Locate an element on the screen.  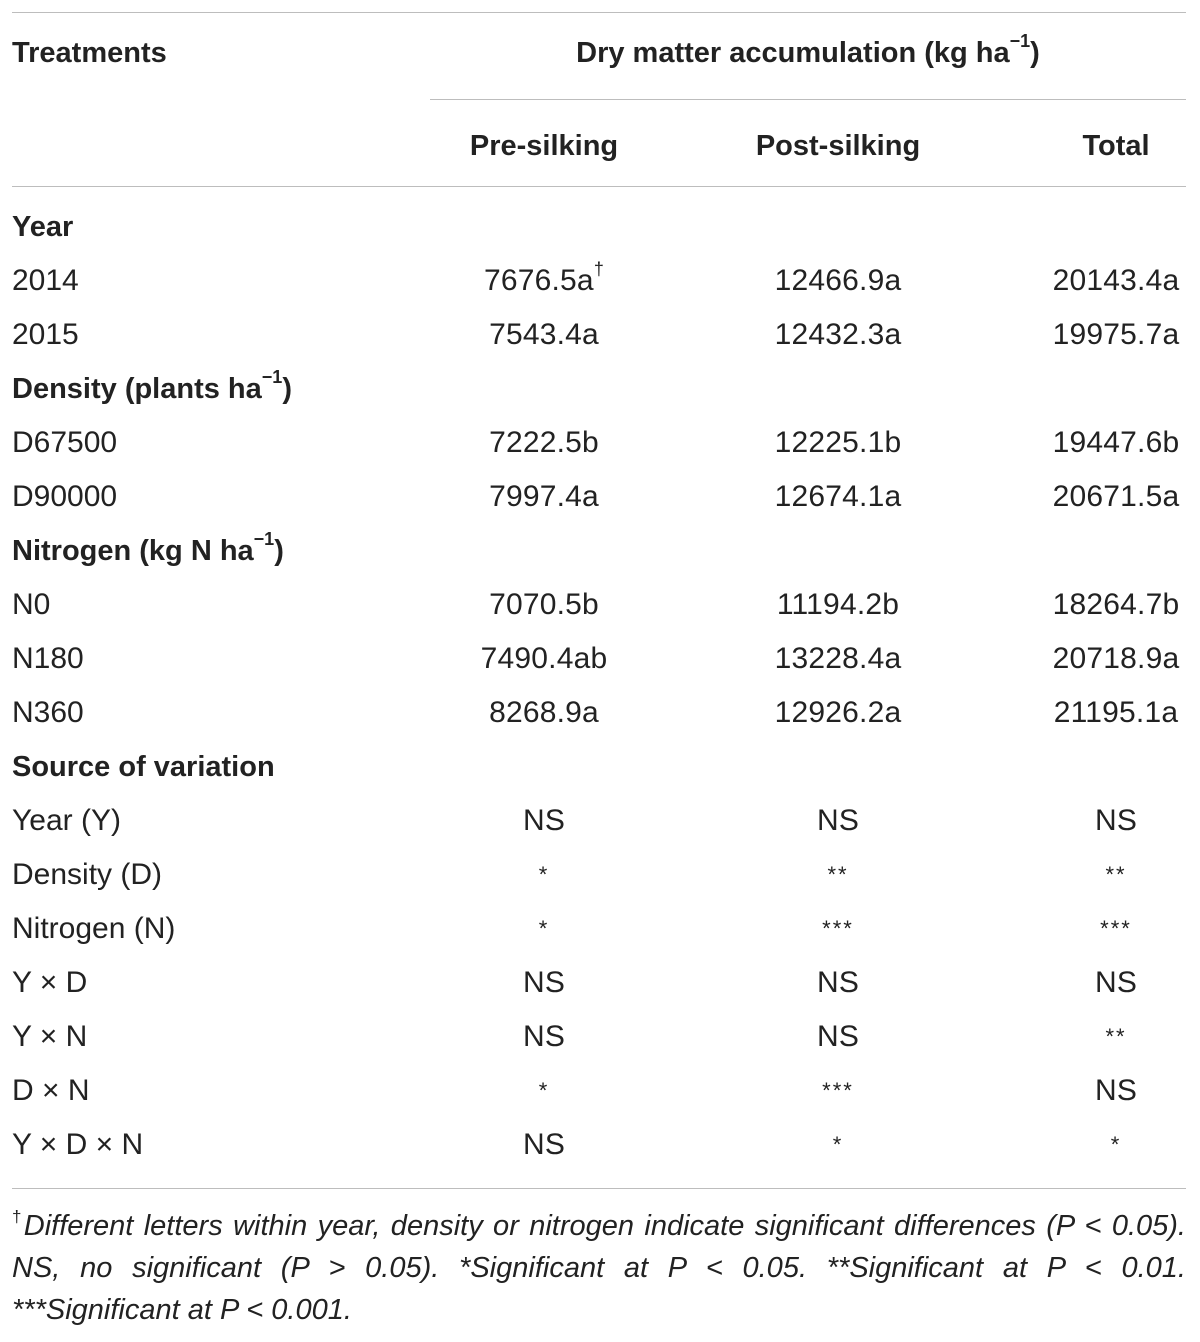
table-cell: 19975.7a is located at coordinates (1115, 335).